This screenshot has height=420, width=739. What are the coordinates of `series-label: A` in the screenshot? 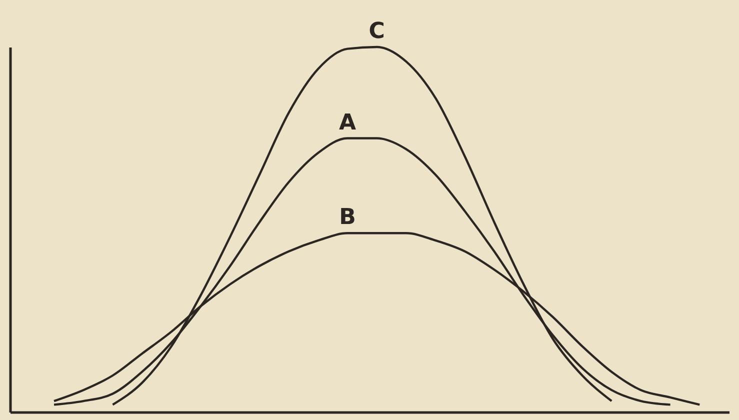 It's located at (347, 123).